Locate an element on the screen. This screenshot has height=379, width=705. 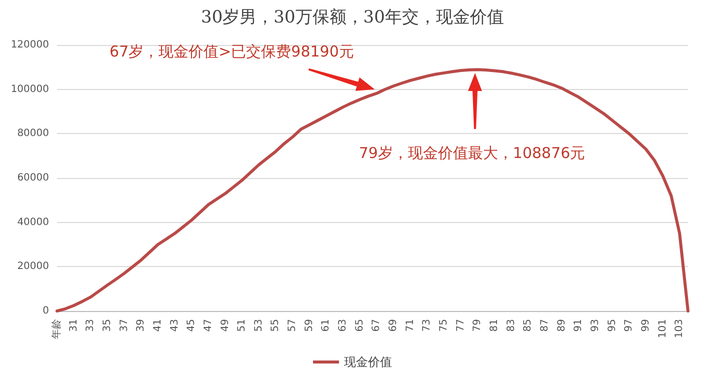
x-tick-label: 43 is located at coordinates (174, 325).